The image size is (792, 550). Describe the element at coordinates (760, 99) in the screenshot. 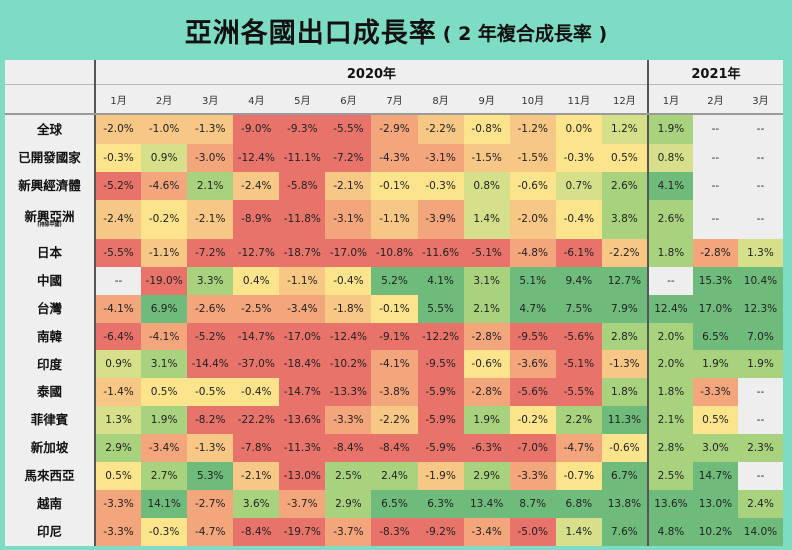

I see `month-header: 3月` at that location.